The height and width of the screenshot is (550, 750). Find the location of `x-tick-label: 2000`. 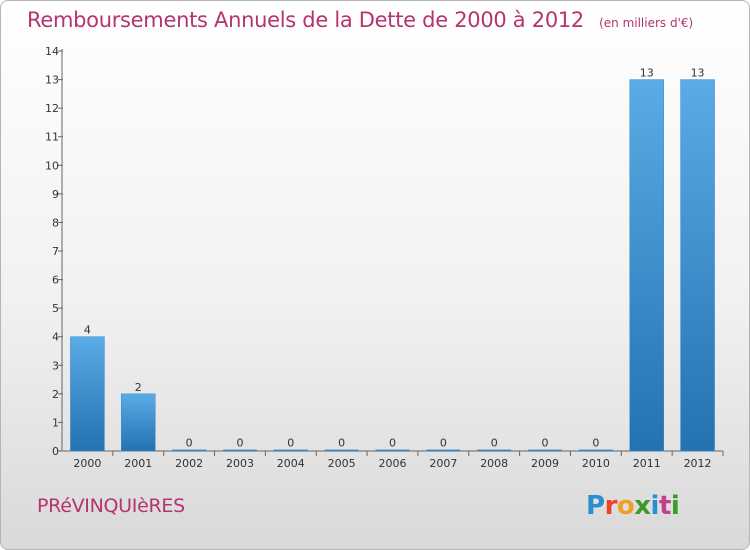

x-tick-label: 2000 is located at coordinates (87, 463).